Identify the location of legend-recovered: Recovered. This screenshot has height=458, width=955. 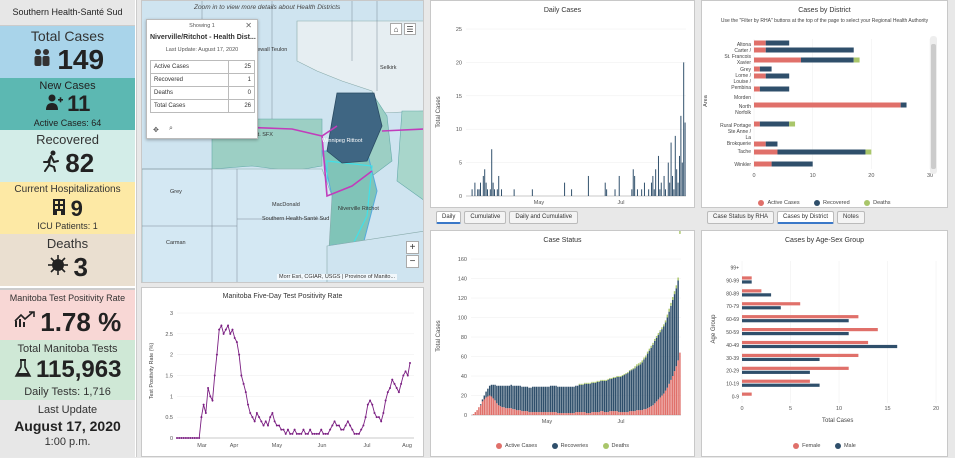
(832, 203).